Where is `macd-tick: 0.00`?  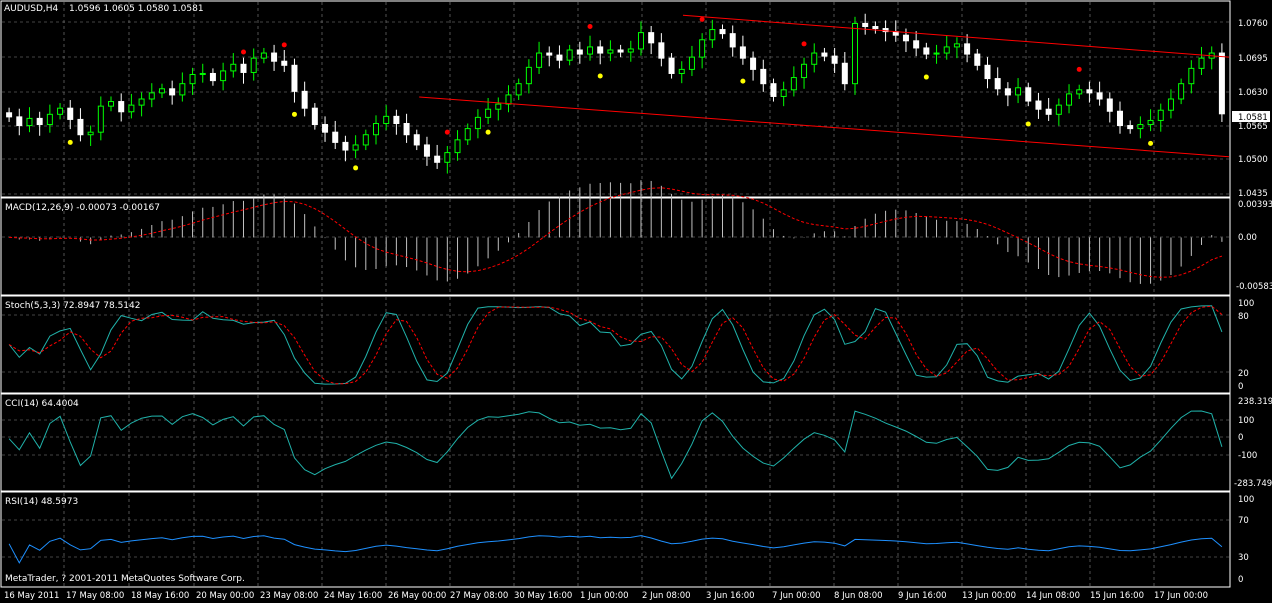 macd-tick: 0.00 is located at coordinates (1247, 238).